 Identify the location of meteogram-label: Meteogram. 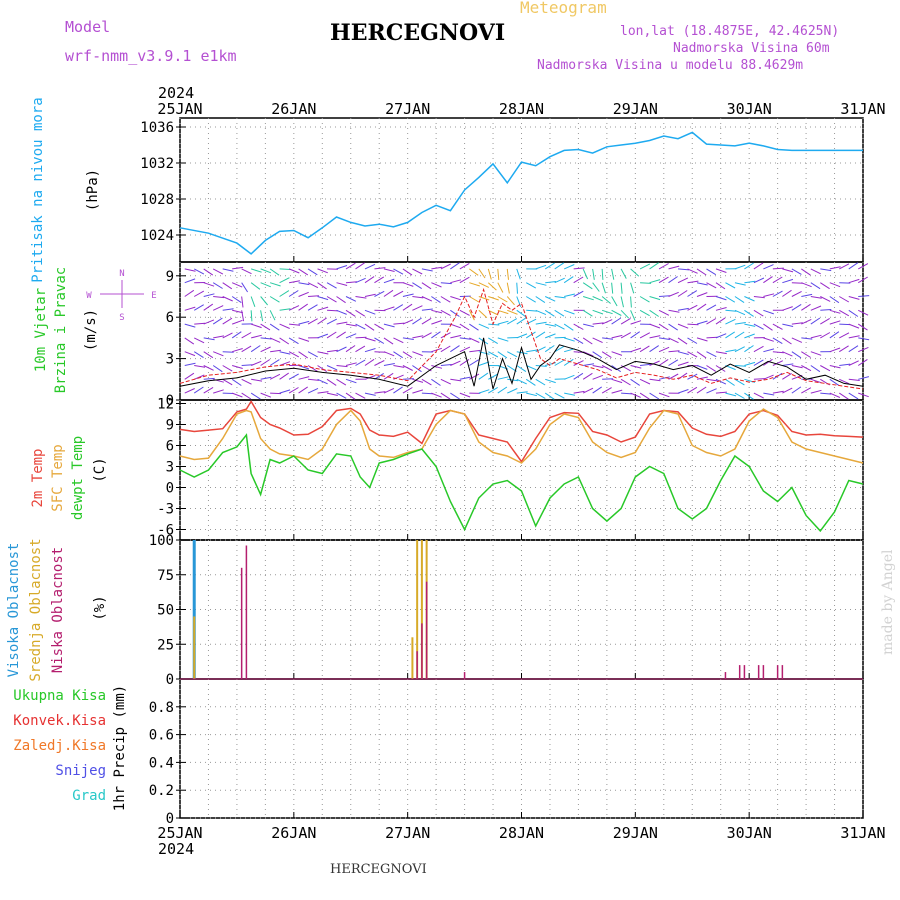
(563, 8).